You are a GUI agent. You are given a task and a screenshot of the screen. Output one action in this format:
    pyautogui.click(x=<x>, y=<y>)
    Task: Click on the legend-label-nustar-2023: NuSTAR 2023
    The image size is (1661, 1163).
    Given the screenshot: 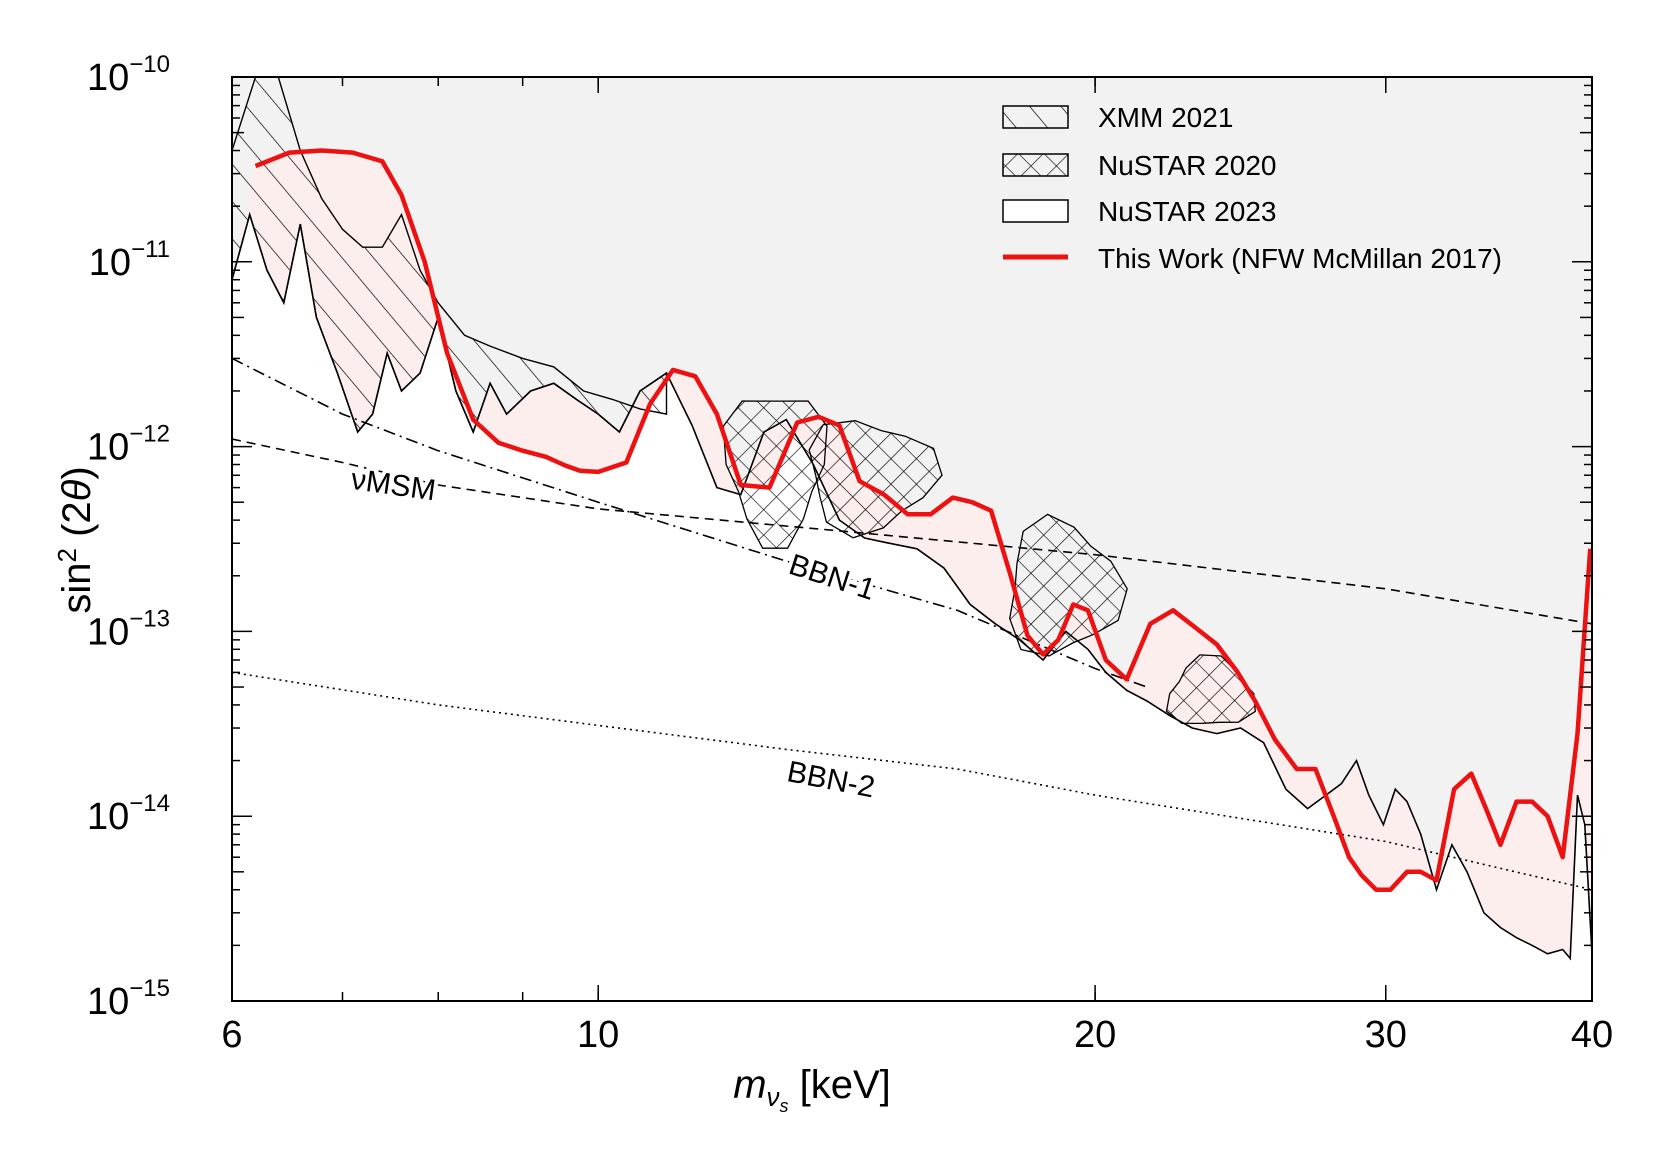 What is the action you would take?
    pyautogui.click(x=1187, y=211)
    